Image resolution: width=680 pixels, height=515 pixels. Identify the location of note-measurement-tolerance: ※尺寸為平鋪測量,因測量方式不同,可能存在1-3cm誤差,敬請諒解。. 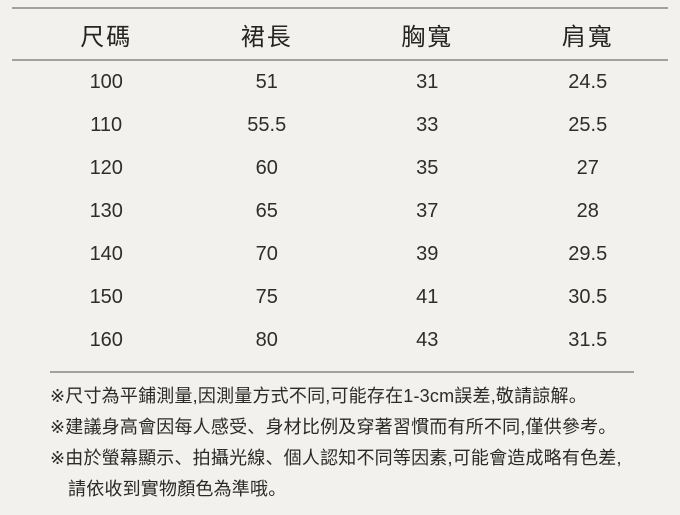
(318, 396).